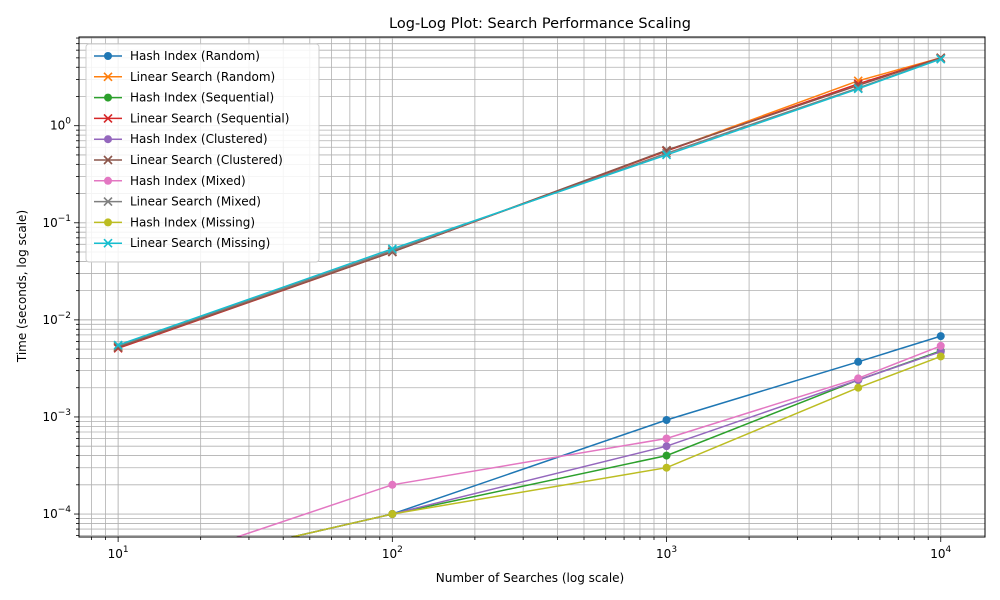 This screenshot has height=600, width=1000. I want to click on legend-label: Hash Index (Random), so click(195, 56).